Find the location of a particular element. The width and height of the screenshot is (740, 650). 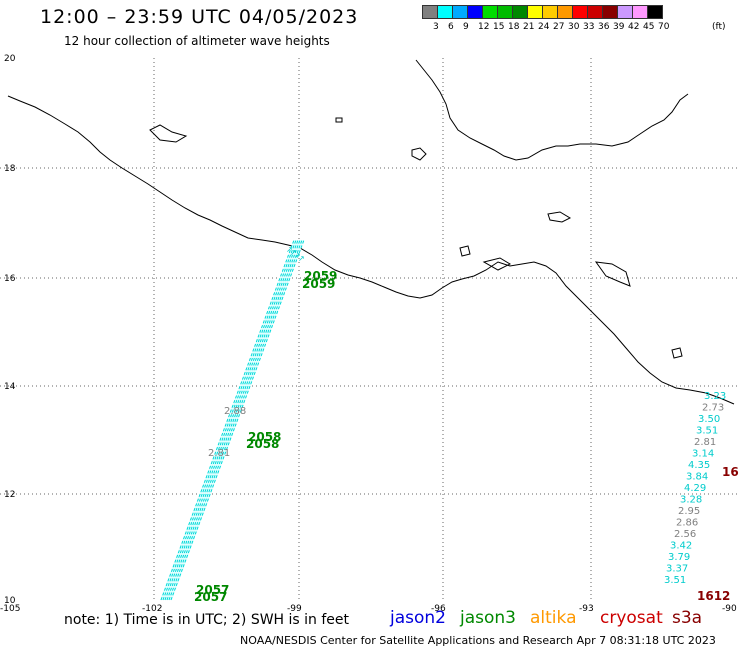

color-scale-label: 70 is located at coordinates (664, 27).